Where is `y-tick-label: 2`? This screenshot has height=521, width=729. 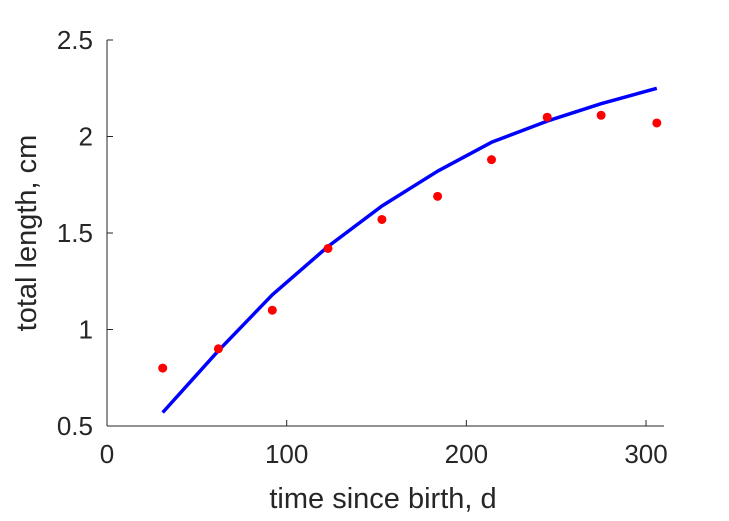 y-tick-label: 2 is located at coordinates (86, 137).